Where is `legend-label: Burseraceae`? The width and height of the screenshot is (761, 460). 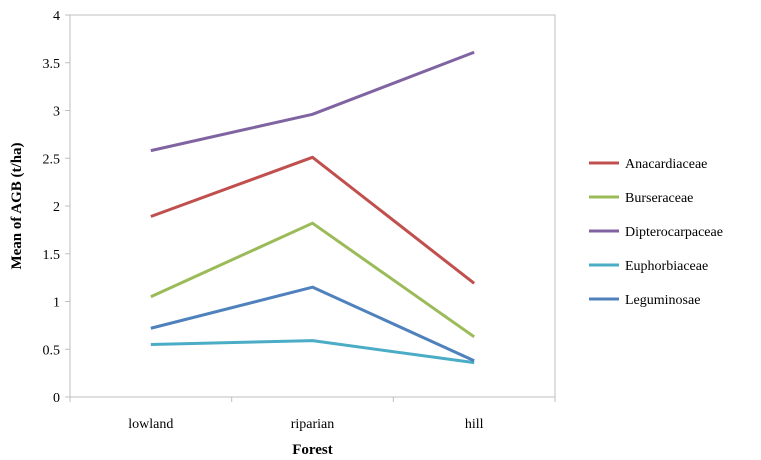 legend-label: Burseraceae is located at coordinates (659, 198).